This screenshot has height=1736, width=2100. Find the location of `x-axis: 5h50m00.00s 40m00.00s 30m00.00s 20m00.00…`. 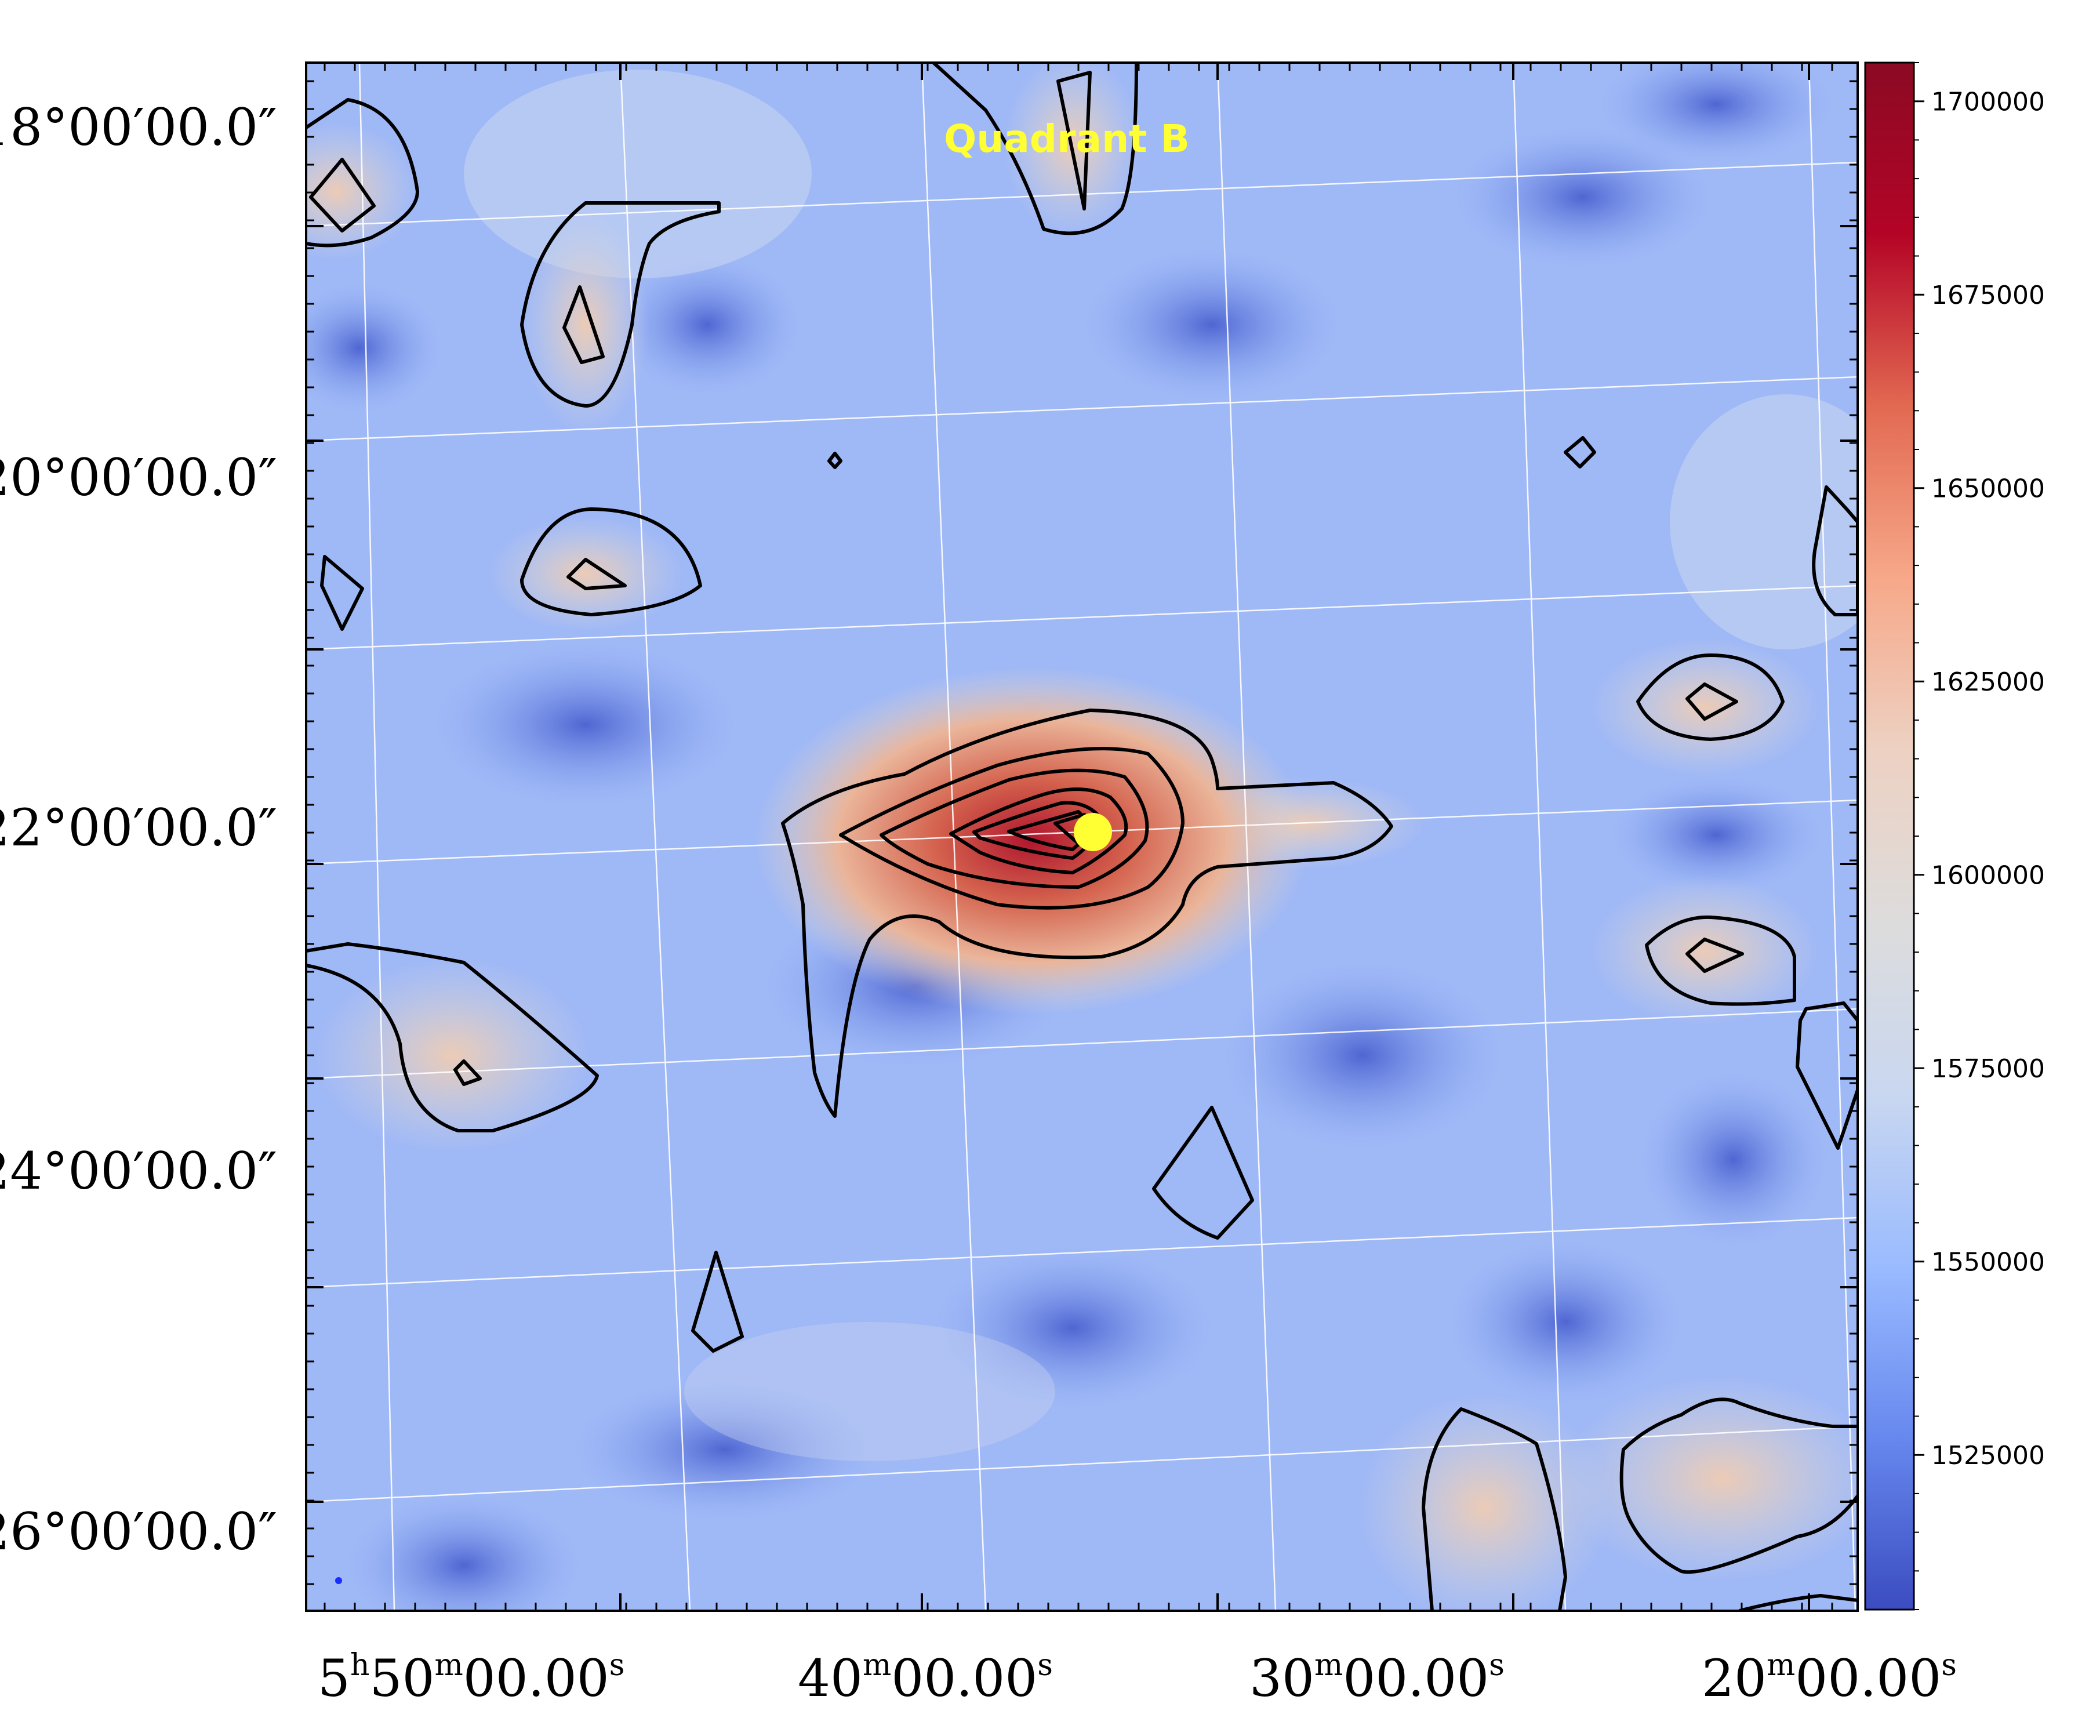

x-axis: 5h50m00.00s 40m00.00s 30m00.00s 20m00.00… is located at coordinates (1137, 1678).